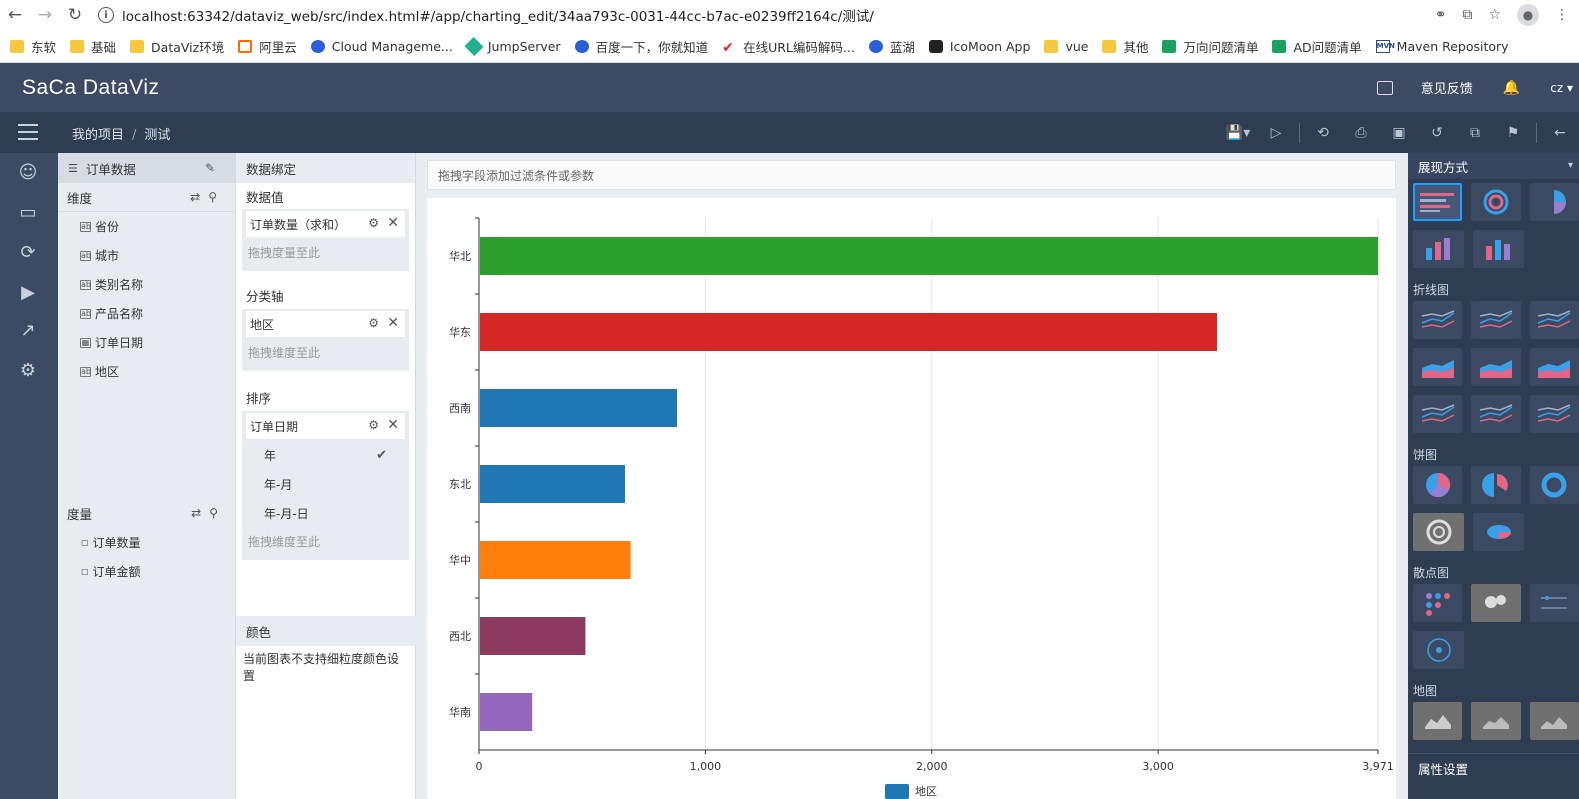 The width and height of the screenshot is (1579, 799). Describe the element at coordinates (1560, 132) in the screenshot. I see `back-icon: ←` at that location.